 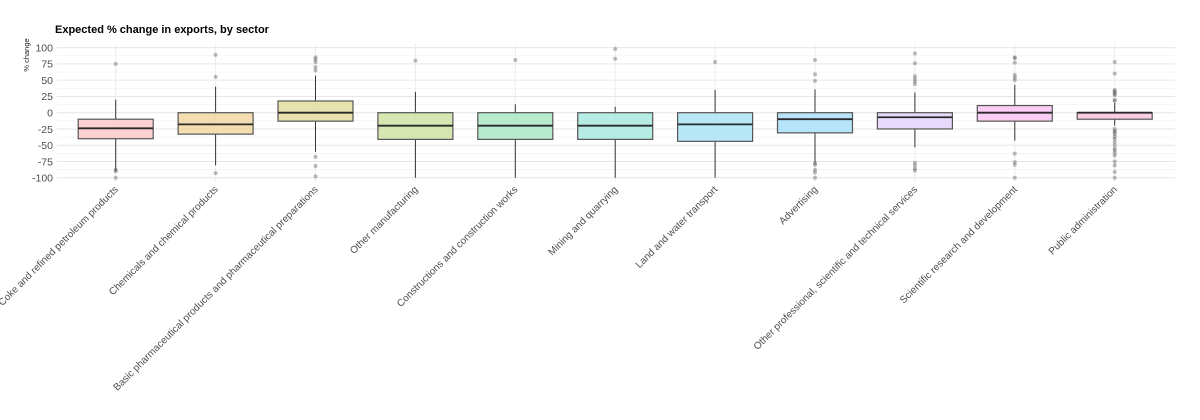 I want to click on y-tick-label: 75, so click(x=47, y=65).